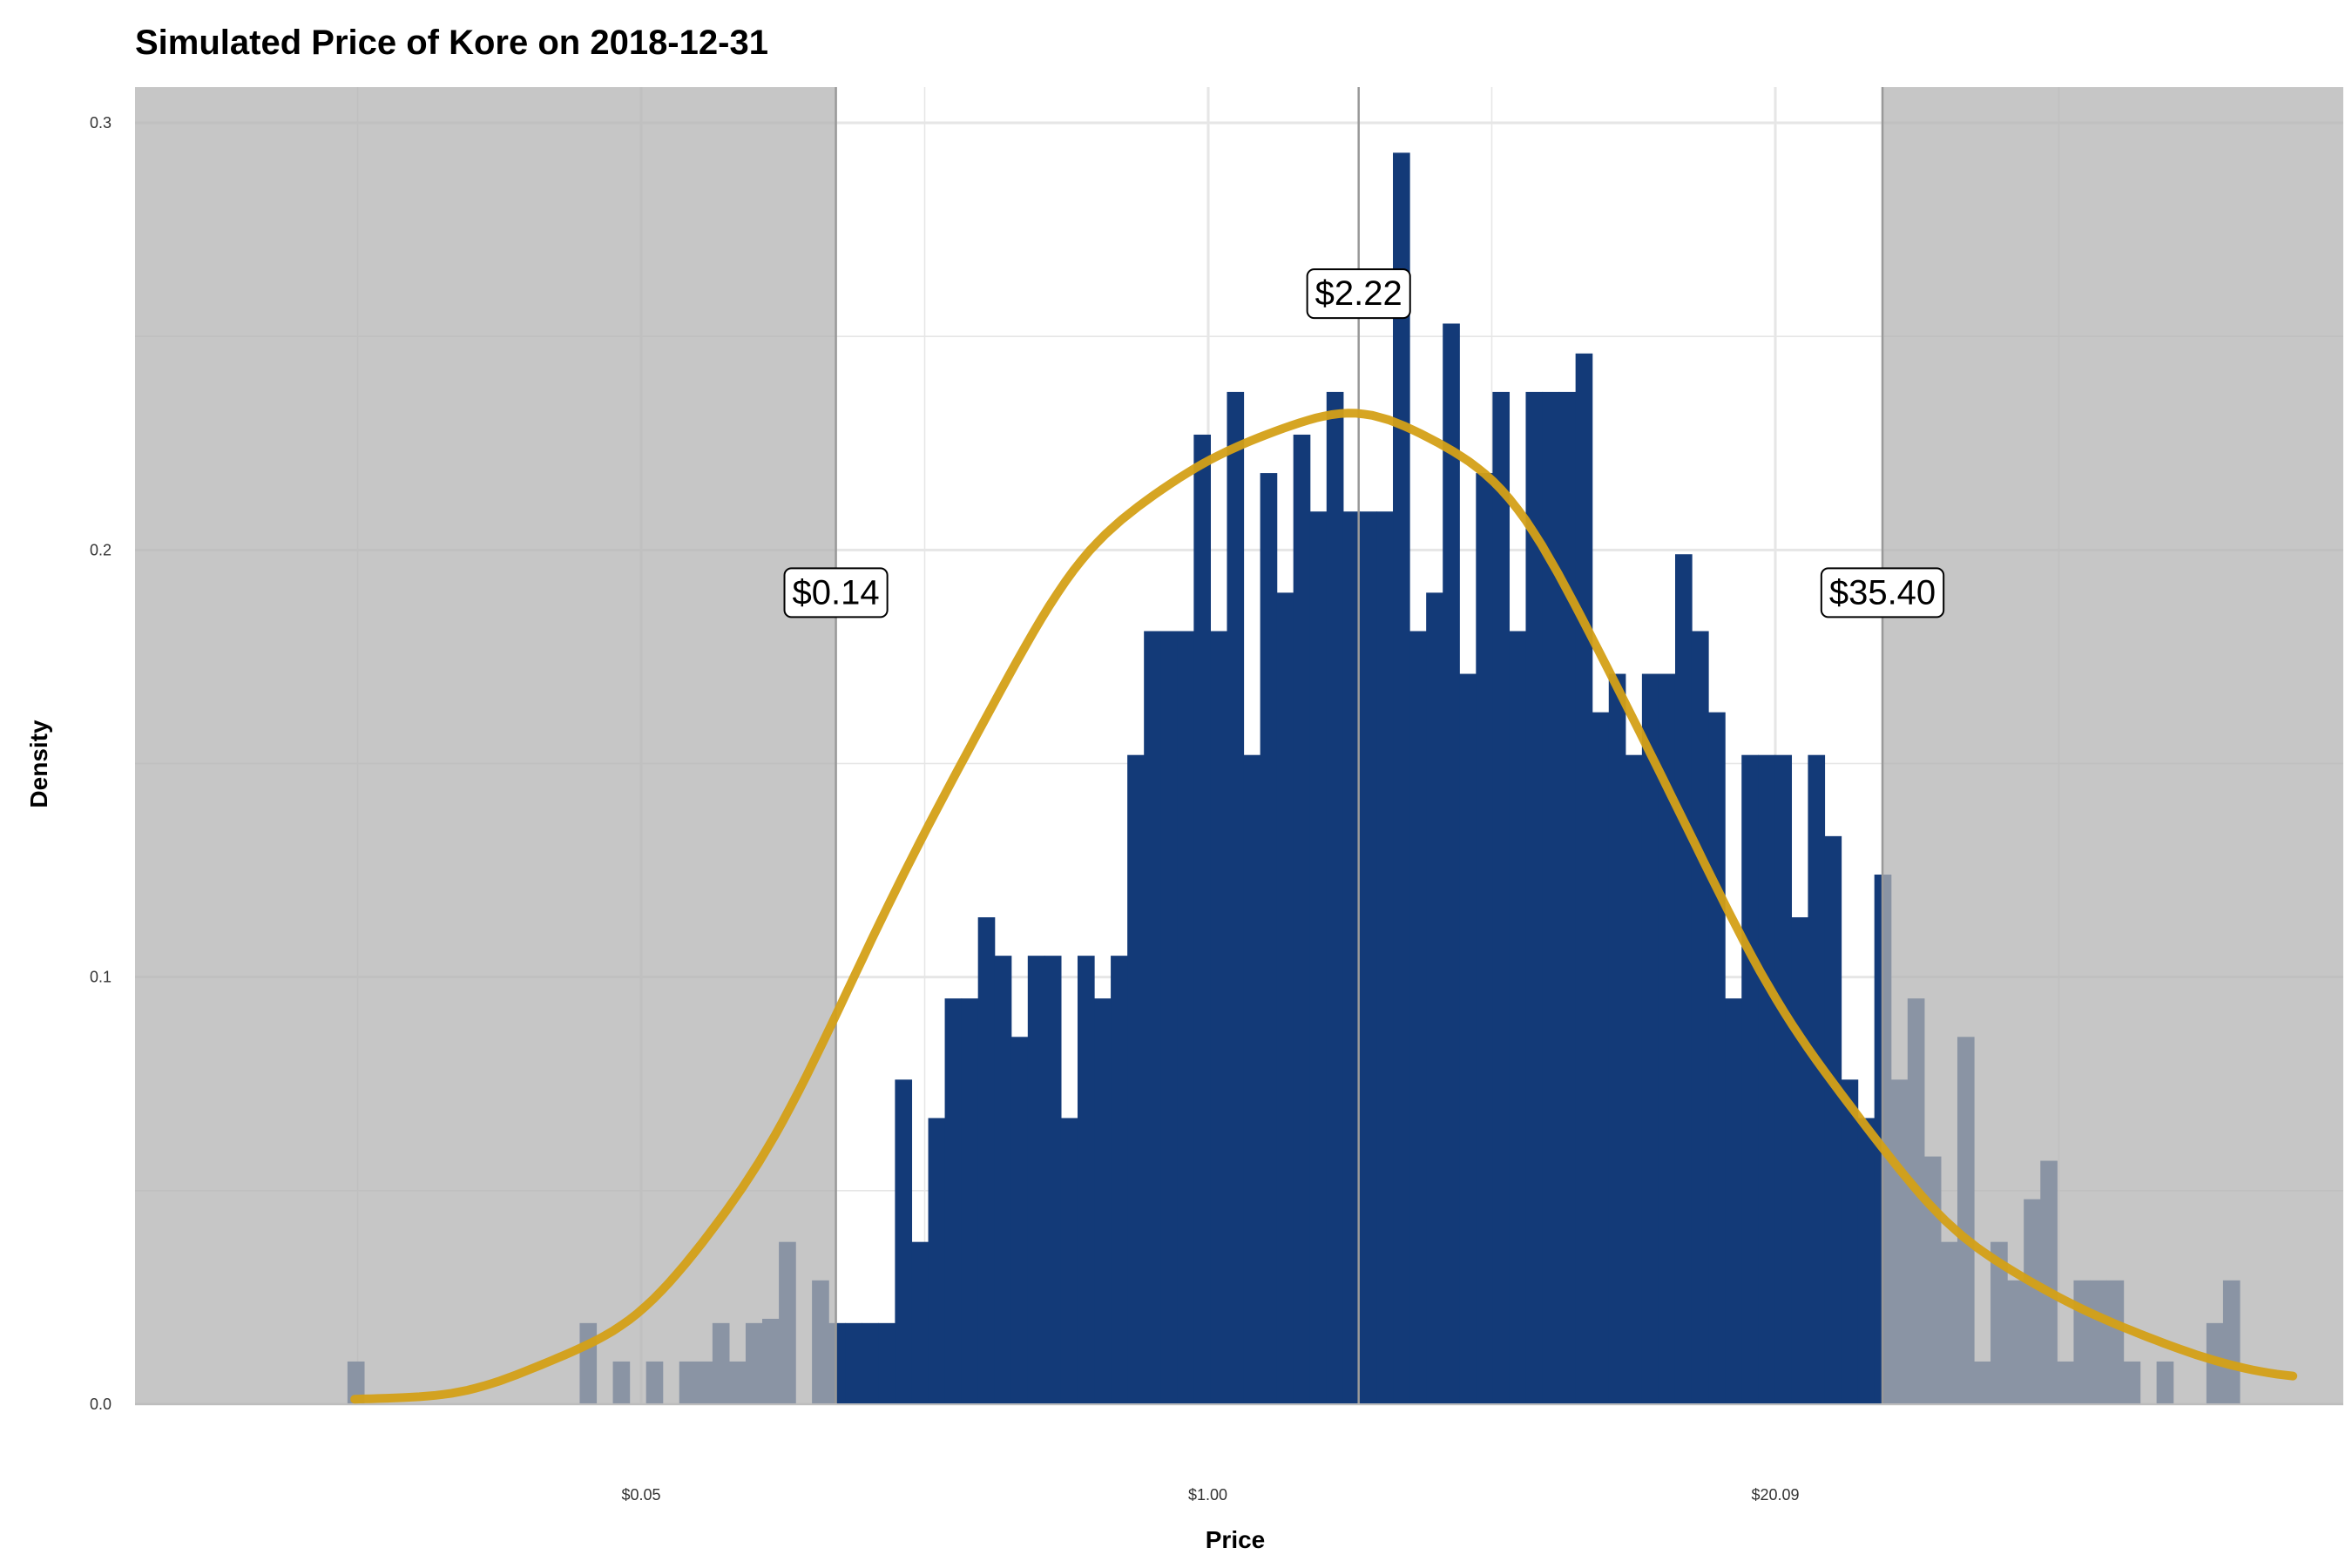 This screenshot has width=2352, height=1568. Describe the element at coordinates (38, 764) in the screenshot. I see `y-axis-title: Density` at that location.